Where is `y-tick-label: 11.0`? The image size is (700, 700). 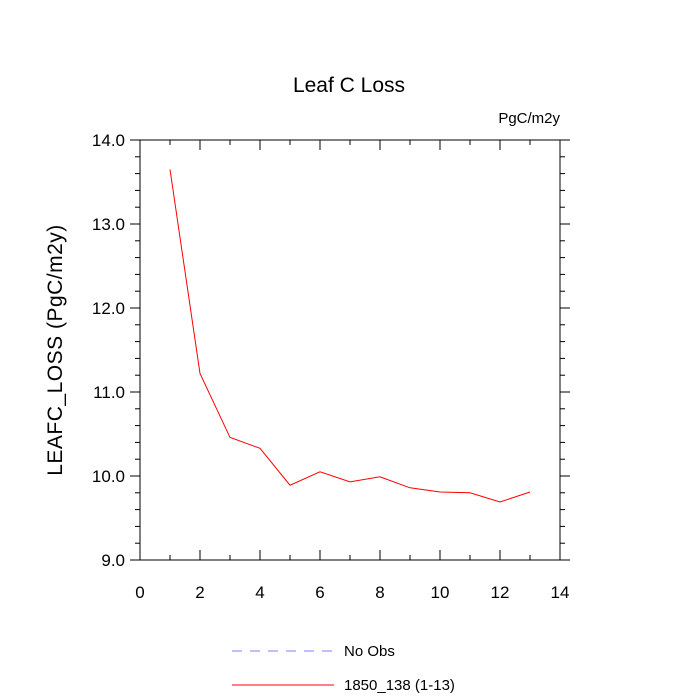
y-tick-label: 11.0 is located at coordinates (109, 392).